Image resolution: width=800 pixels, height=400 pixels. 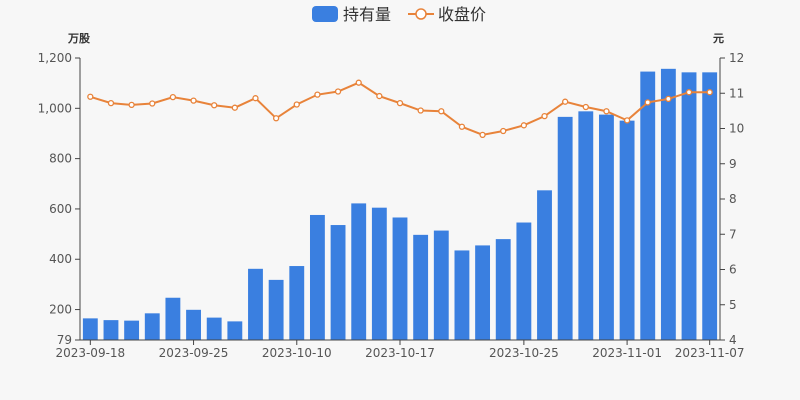 What do you see at coordinates (367, 14) in the screenshot?
I see `legend-holdings-label: 持有量` at bounding box center [367, 14].